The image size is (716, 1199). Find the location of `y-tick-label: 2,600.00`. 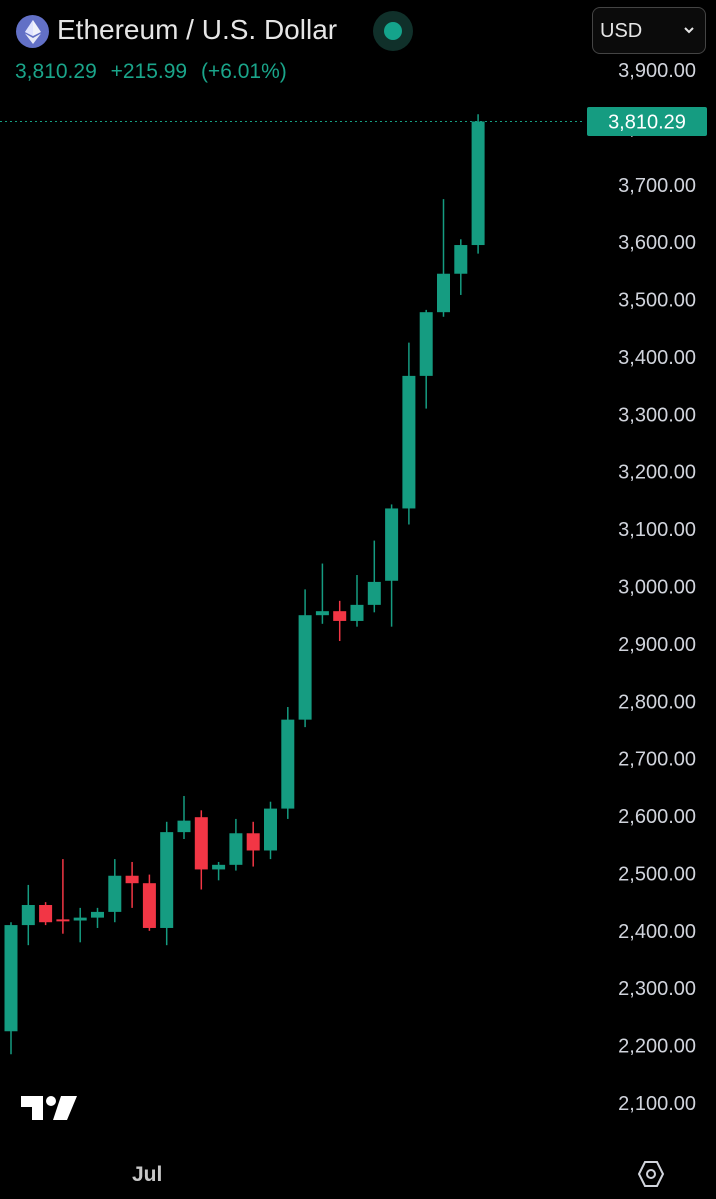

y-tick-label: 2,600.00 is located at coordinates (657, 817).